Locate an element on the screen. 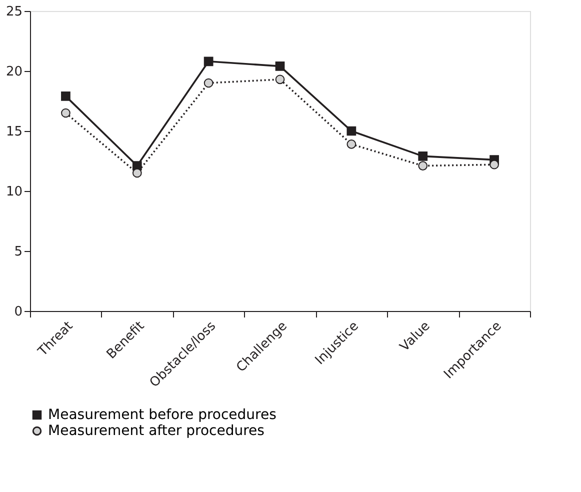 This screenshot has height=492, width=581. y-tick-label: 20 is located at coordinates (14, 72).